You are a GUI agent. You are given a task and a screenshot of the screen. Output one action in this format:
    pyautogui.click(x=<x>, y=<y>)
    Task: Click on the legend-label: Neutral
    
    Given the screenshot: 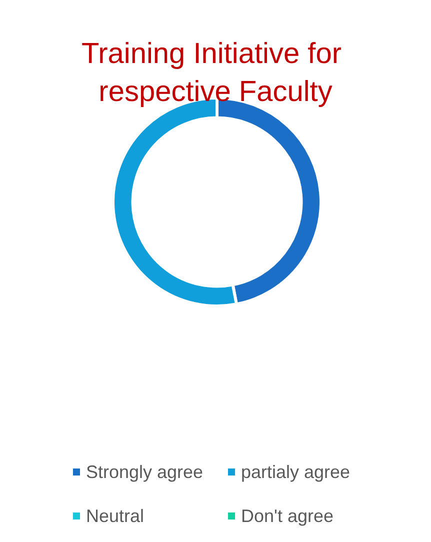 What is the action you would take?
    pyautogui.click(x=115, y=516)
    